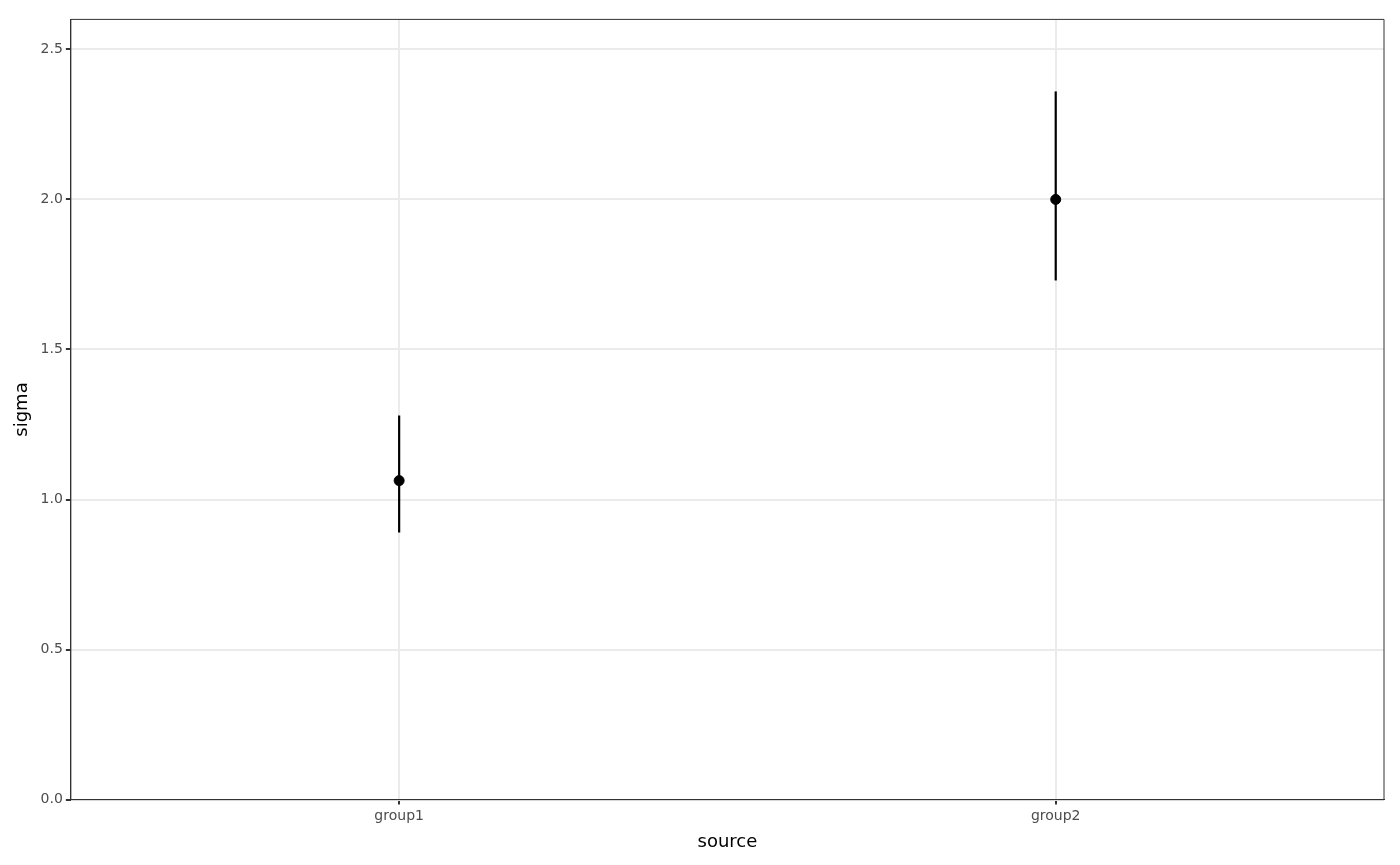 This screenshot has height=865, width=1400. Describe the element at coordinates (399, 814) in the screenshot. I see `x-tick-label: group1` at that location.